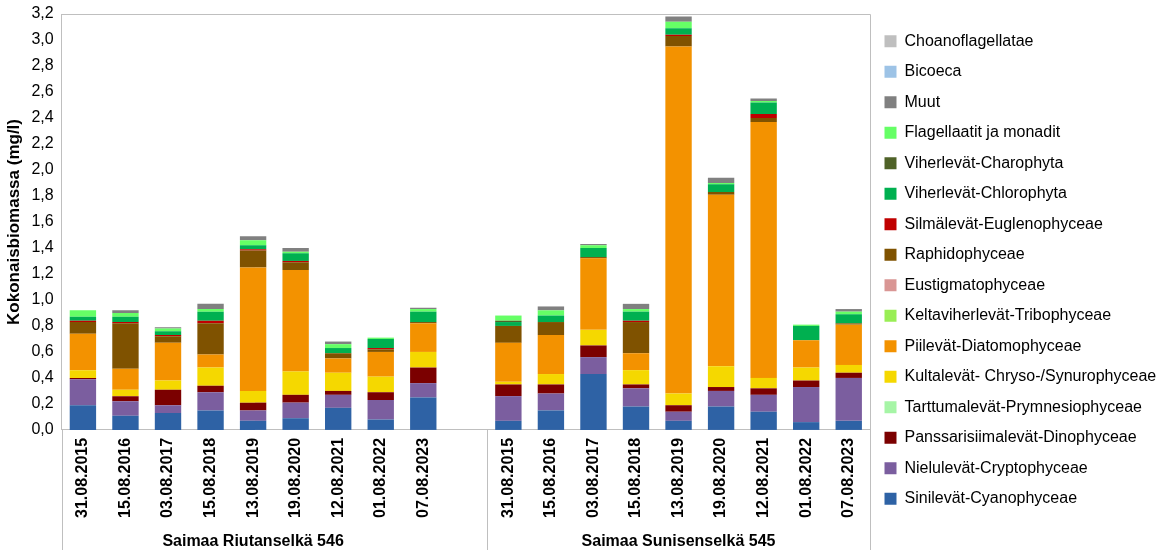  I want to click on legend-label: Choanoflagellatae, so click(969, 40).